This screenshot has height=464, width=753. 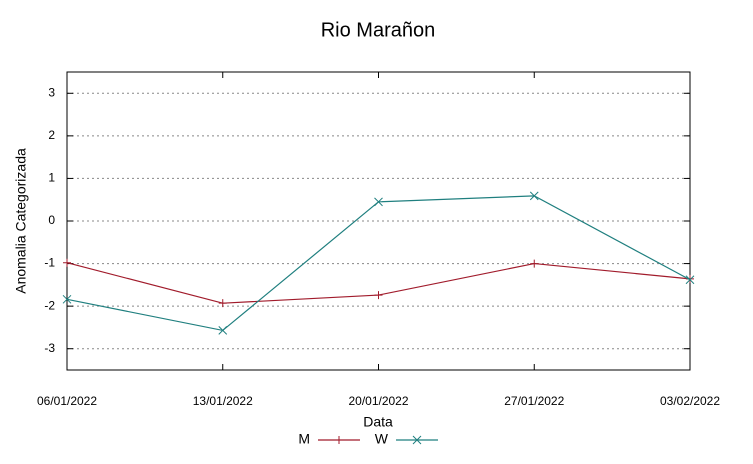 I want to click on y-tick-label: -2, so click(x=49, y=305).